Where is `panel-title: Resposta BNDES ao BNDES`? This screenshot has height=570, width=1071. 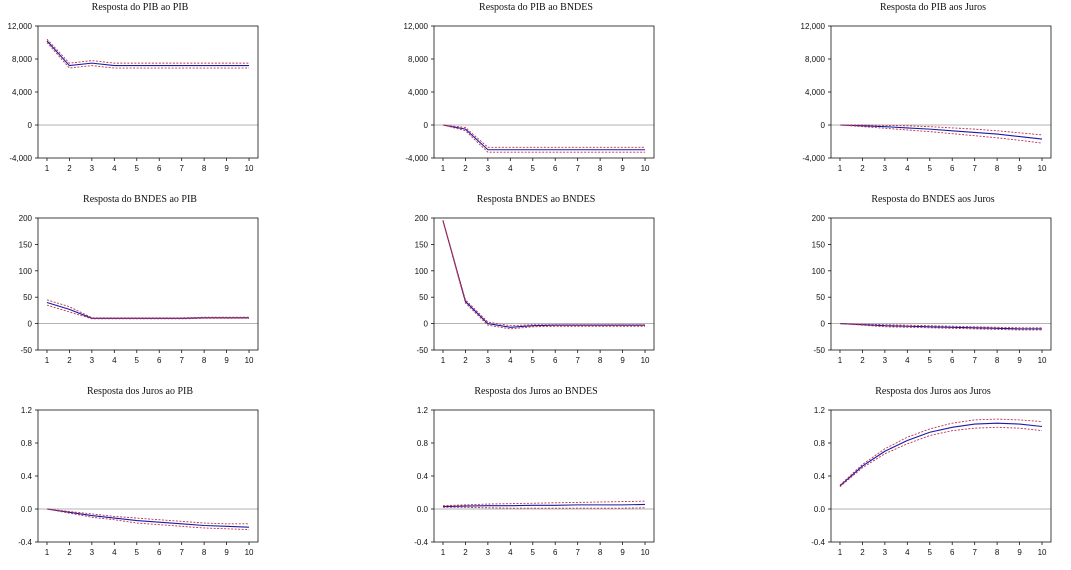 panel-title: Resposta BNDES ao BNDES is located at coordinates (536, 199).